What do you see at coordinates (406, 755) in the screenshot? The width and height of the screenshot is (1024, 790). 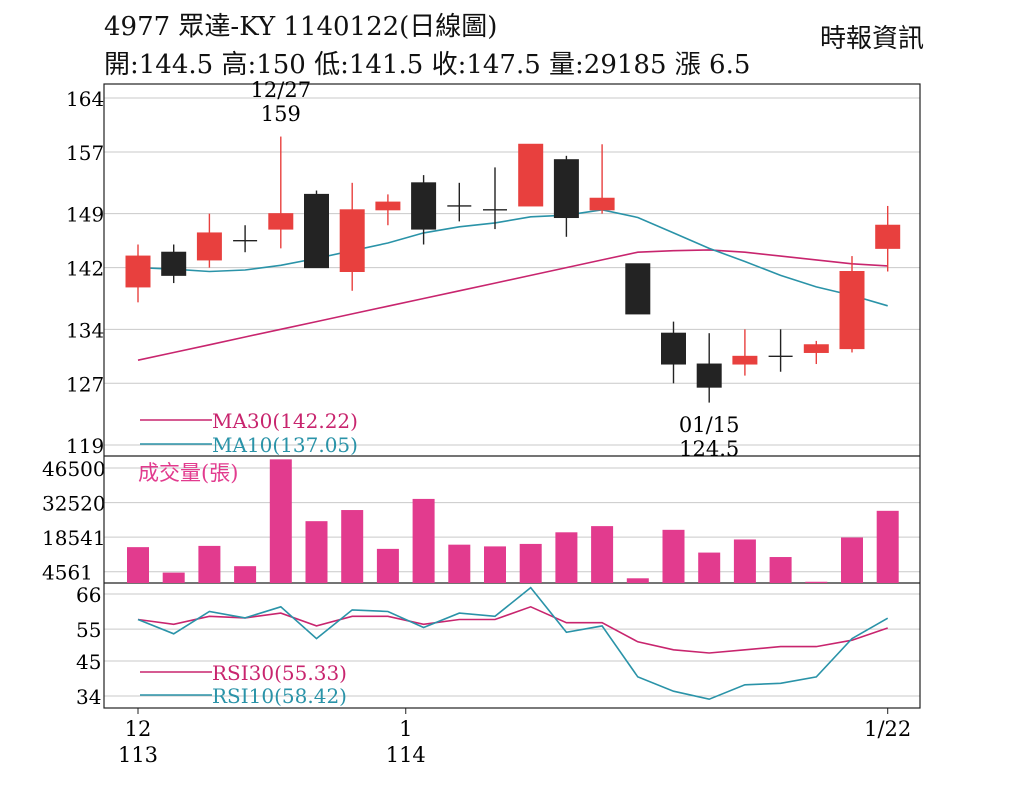 I see `x-tick-year: 114` at bounding box center [406, 755].